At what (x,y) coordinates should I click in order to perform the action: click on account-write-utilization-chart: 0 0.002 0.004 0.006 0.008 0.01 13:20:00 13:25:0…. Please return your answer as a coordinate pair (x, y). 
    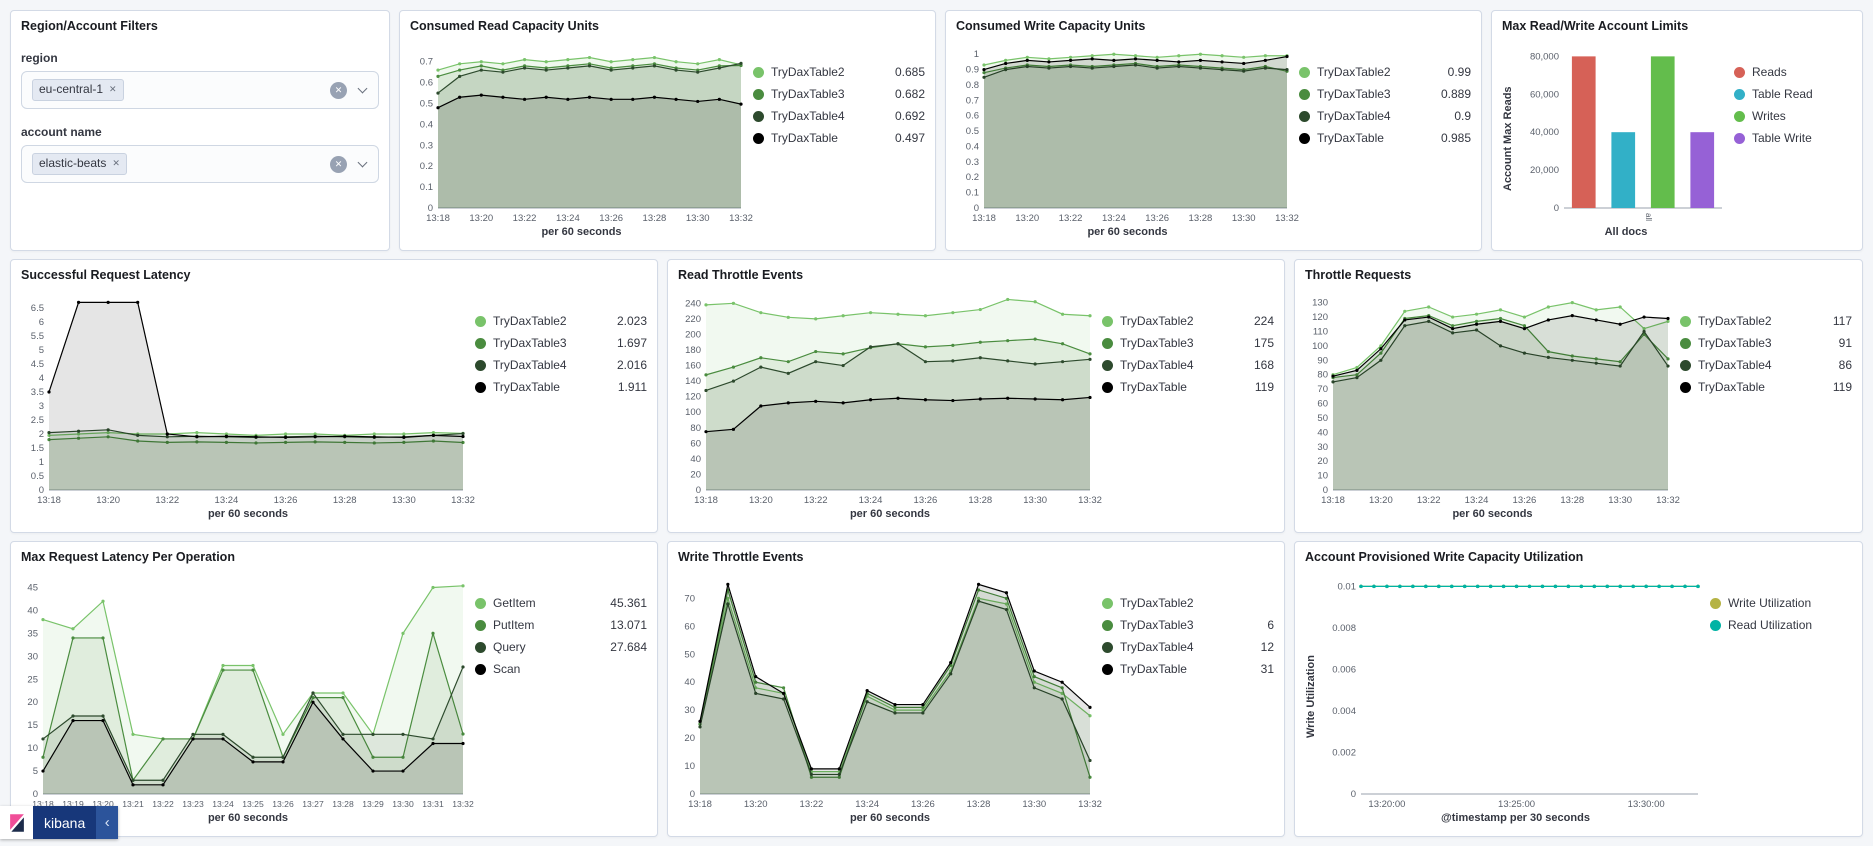
    Looking at the image, I should click on (1515, 689).